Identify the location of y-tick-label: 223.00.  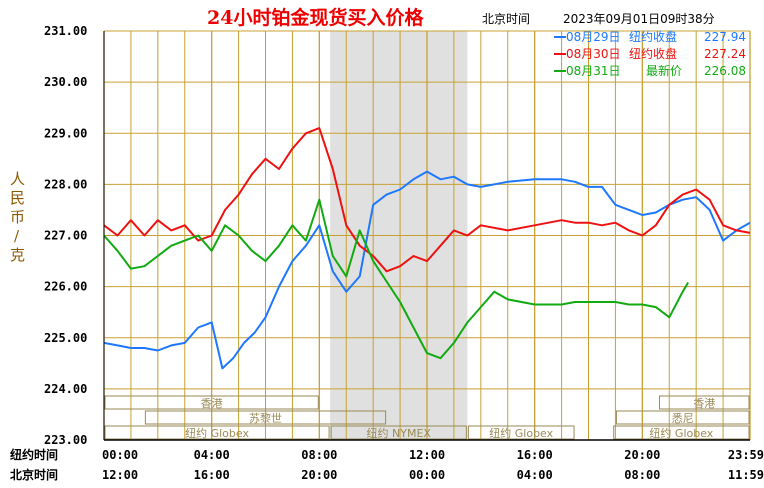
(65, 440).